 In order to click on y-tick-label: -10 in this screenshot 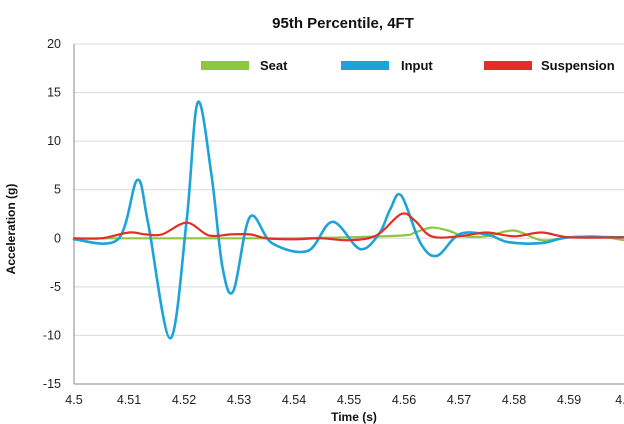, I will do `click(52, 335)`.